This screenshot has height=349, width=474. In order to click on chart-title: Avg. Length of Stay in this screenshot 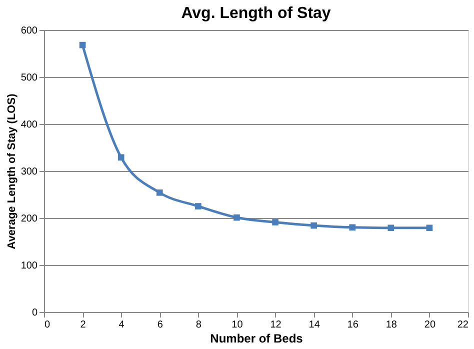, I will do `click(256, 13)`.